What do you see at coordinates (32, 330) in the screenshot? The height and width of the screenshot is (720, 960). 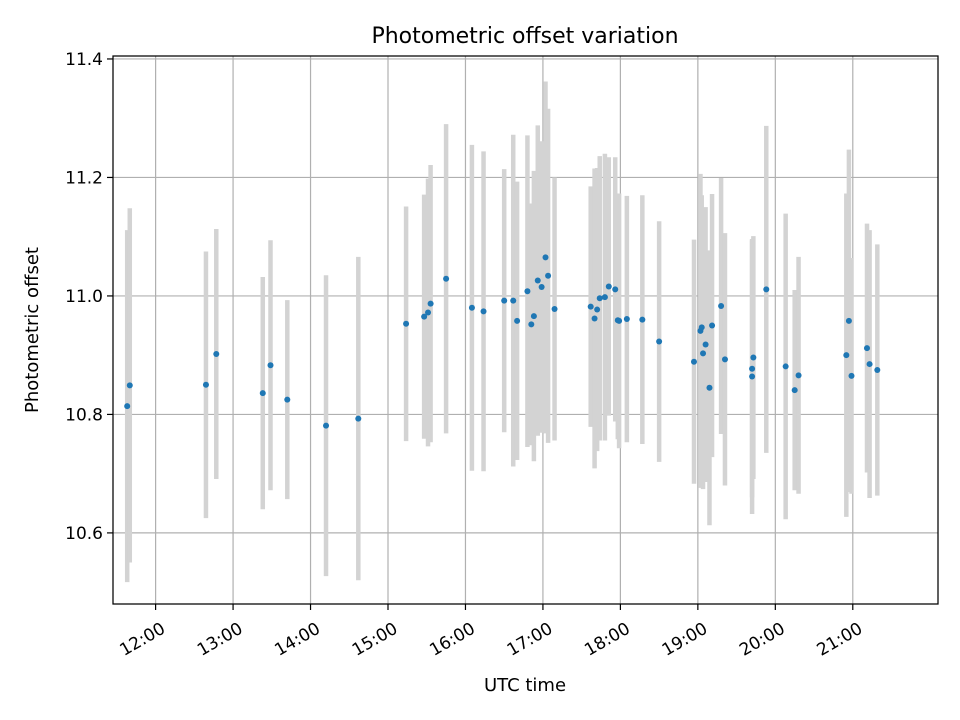 I see `y-axis-title: Photometric offset` at bounding box center [32, 330].